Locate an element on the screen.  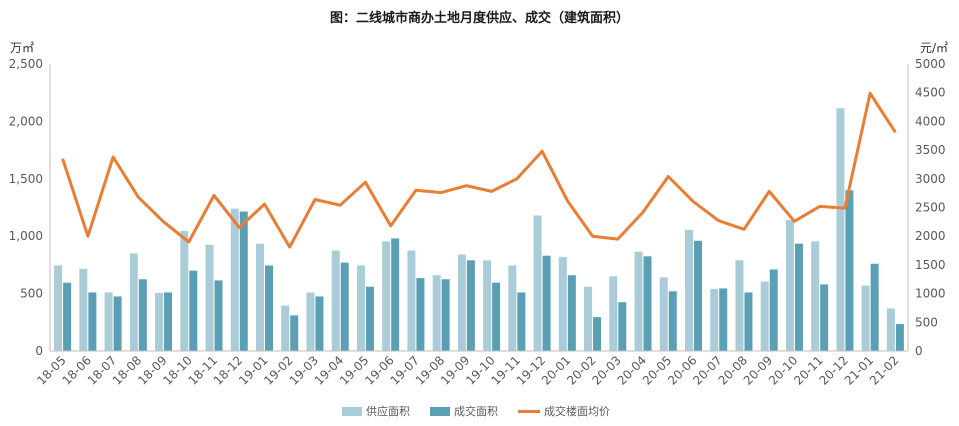
legend-label-deal: 成交面积 is located at coordinates (476, 411).